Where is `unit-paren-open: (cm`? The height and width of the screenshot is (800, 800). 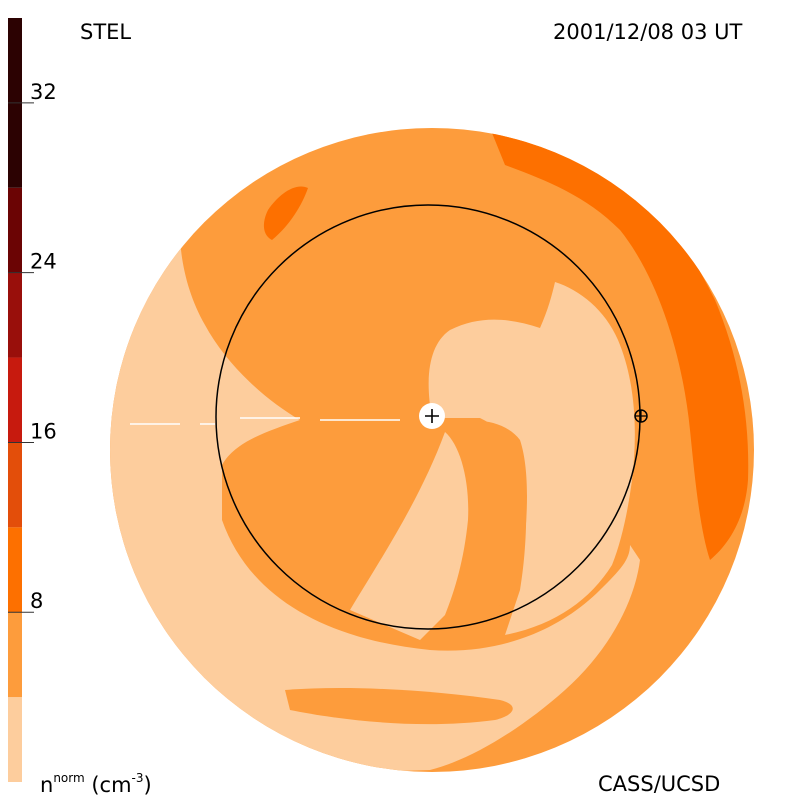
unit-paren-open: (cm is located at coordinates (108, 785).